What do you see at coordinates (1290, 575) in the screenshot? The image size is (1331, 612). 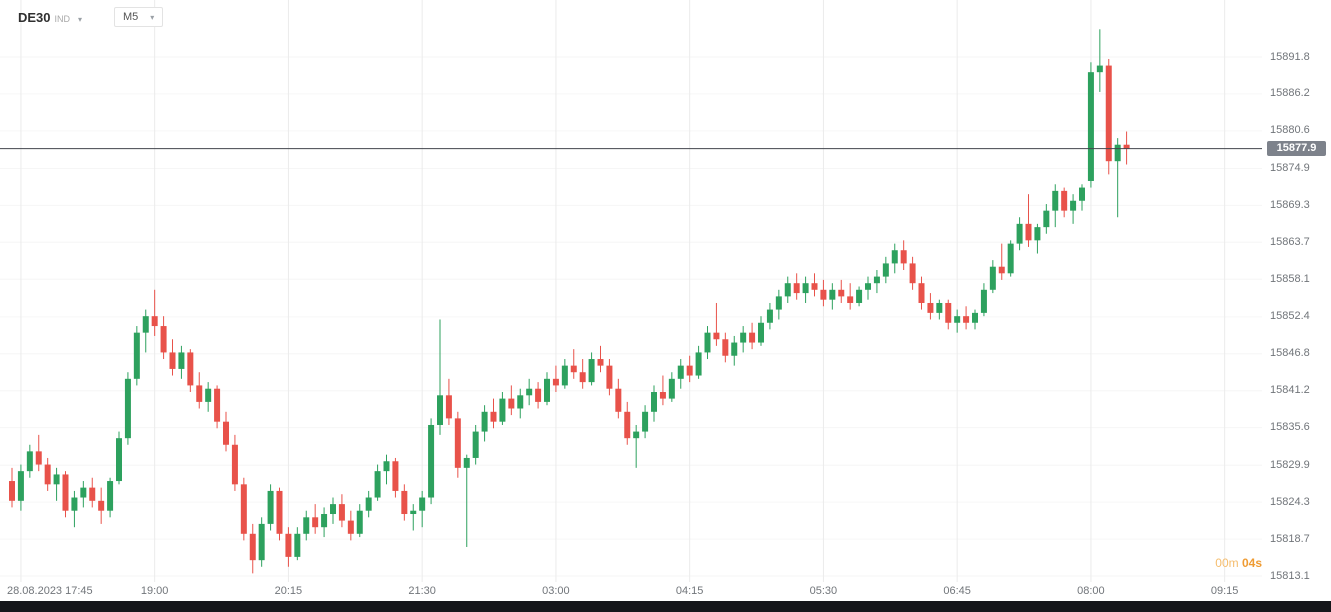 I see `price-axis-label: 15813.1` at bounding box center [1290, 575].